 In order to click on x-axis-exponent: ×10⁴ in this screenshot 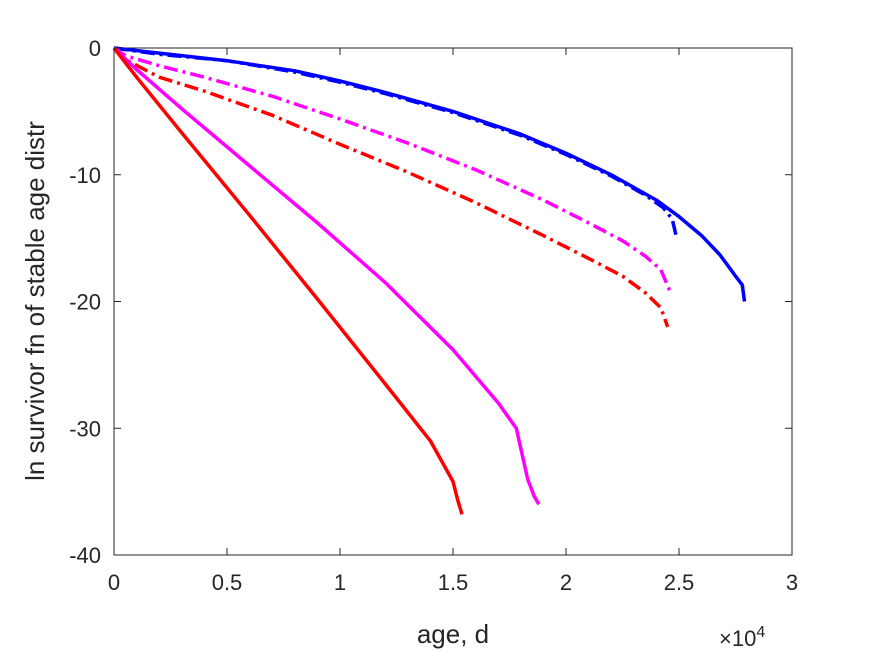, I will do `click(742, 637)`.